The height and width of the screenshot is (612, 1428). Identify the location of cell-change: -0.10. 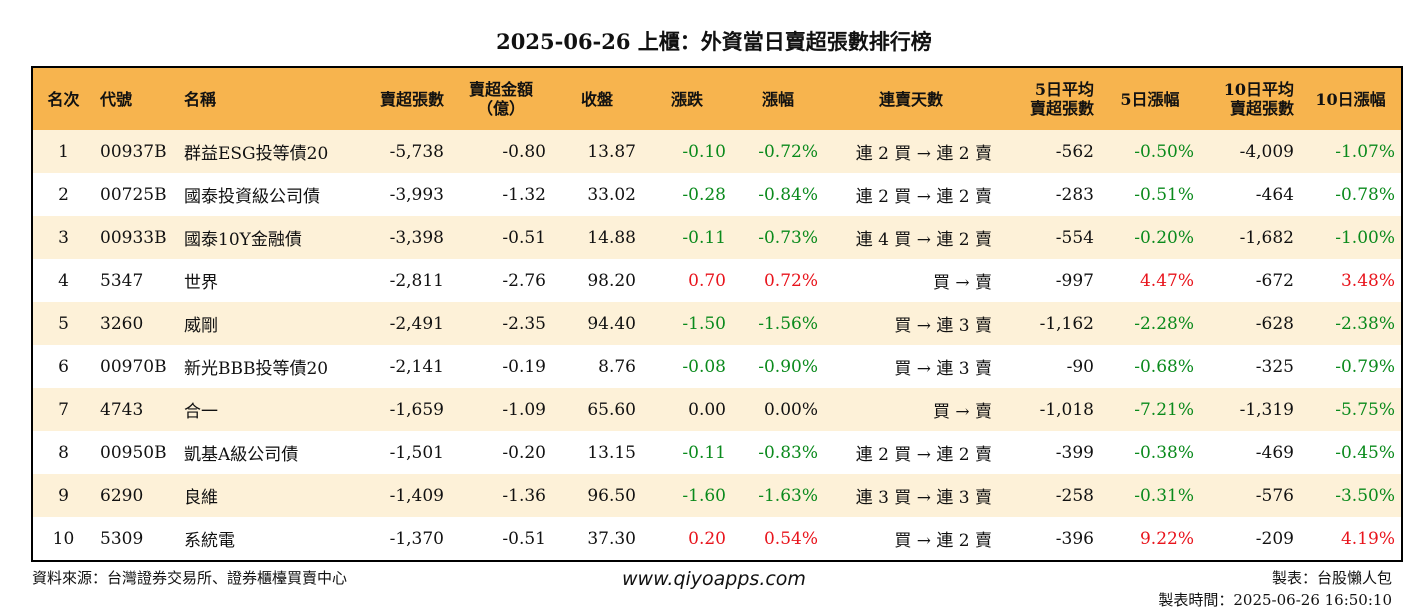
(687, 151).